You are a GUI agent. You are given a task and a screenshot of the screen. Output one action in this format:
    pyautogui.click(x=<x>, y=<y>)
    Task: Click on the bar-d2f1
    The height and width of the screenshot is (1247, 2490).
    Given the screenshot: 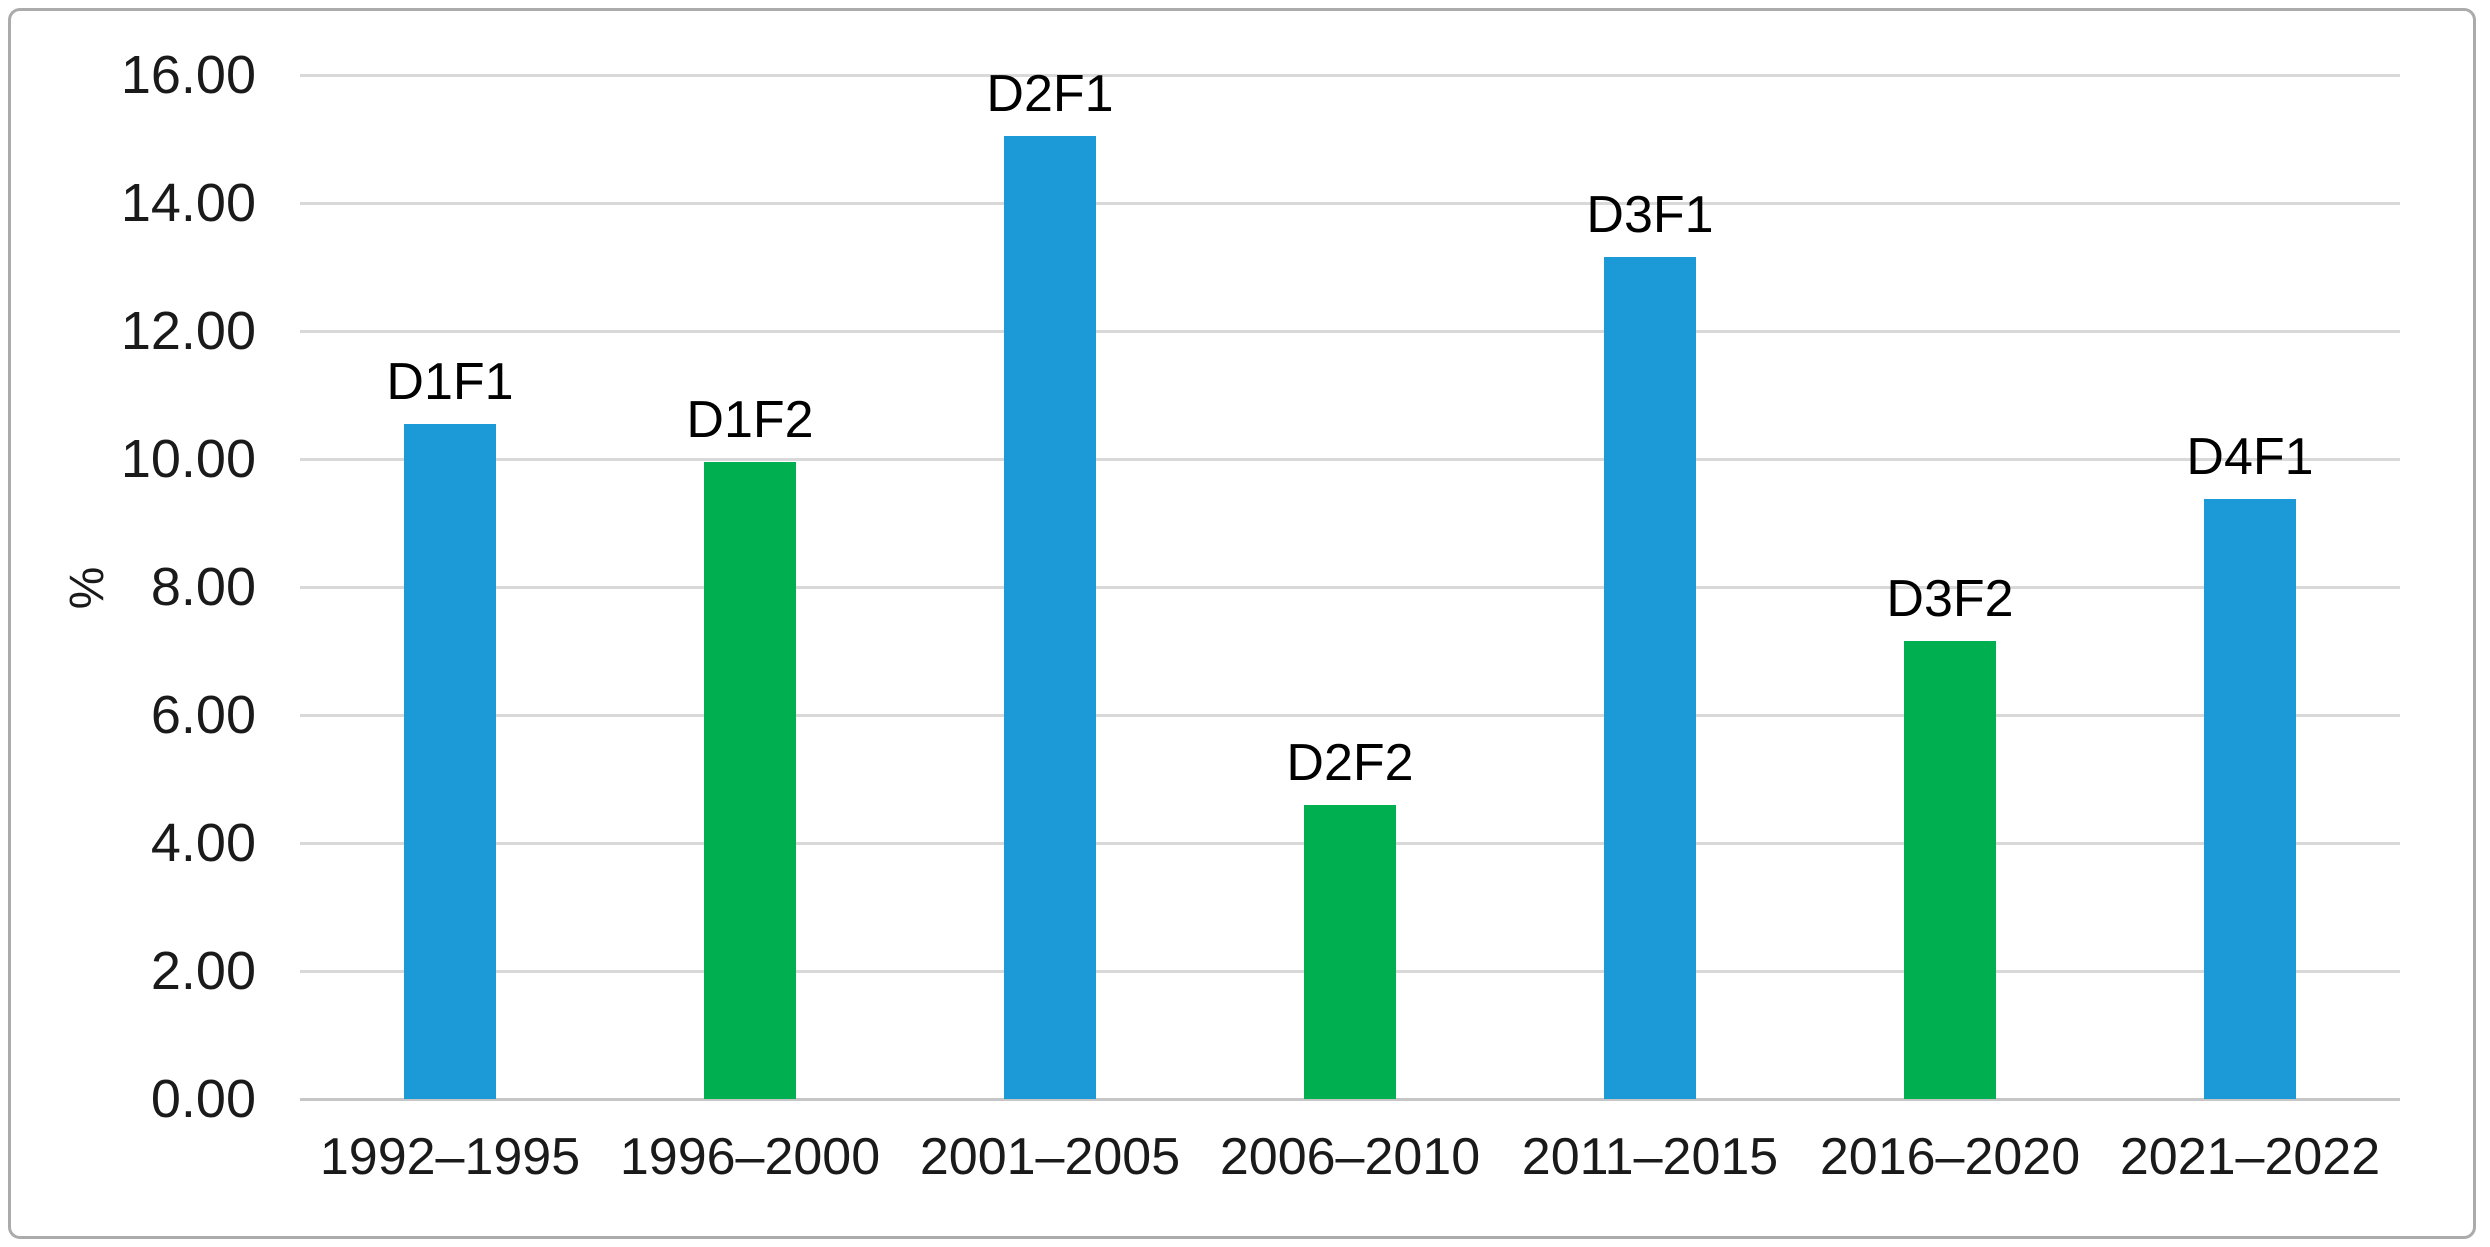 What is the action you would take?
    pyautogui.click(x=1050, y=617)
    